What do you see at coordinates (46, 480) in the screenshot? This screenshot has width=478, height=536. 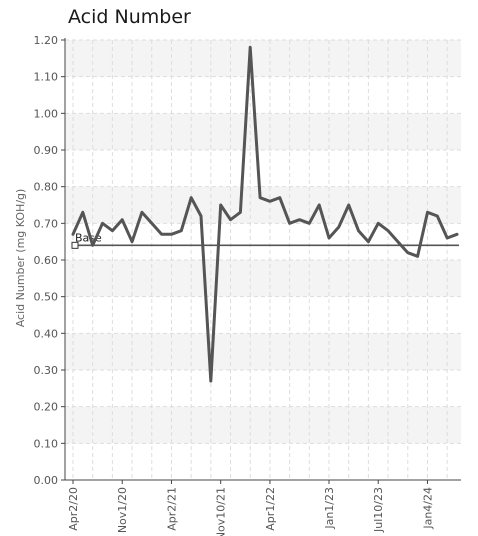 I see `y-tick-label: 0.00` at bounding box center [46, 480].